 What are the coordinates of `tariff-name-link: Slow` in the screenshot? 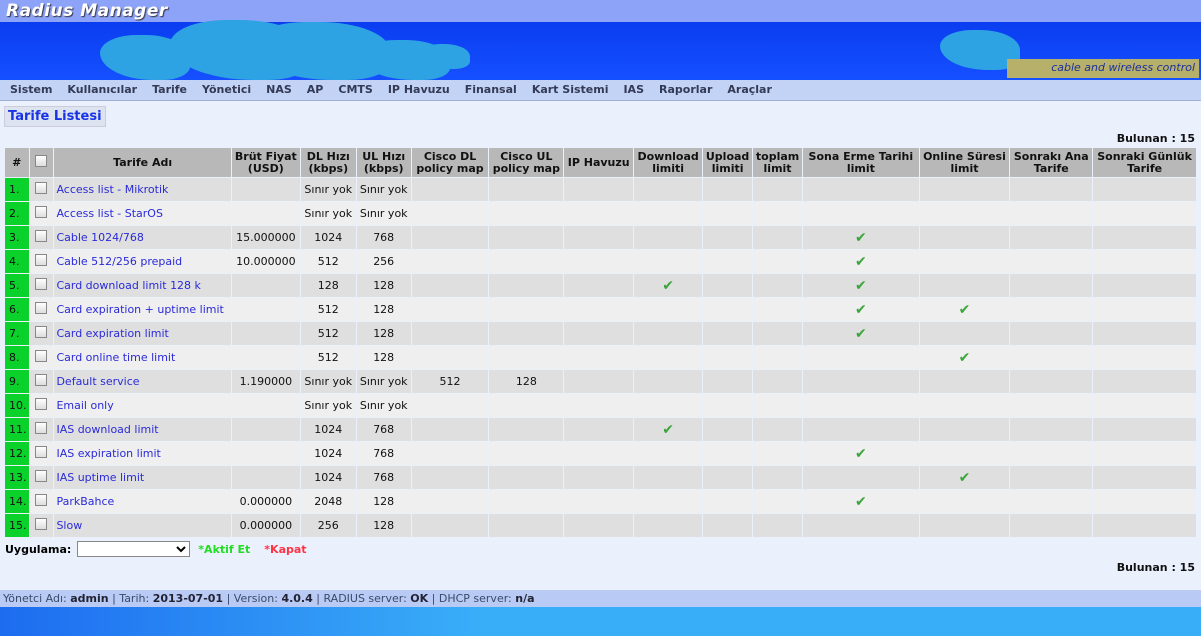 It's located at (142, 525).